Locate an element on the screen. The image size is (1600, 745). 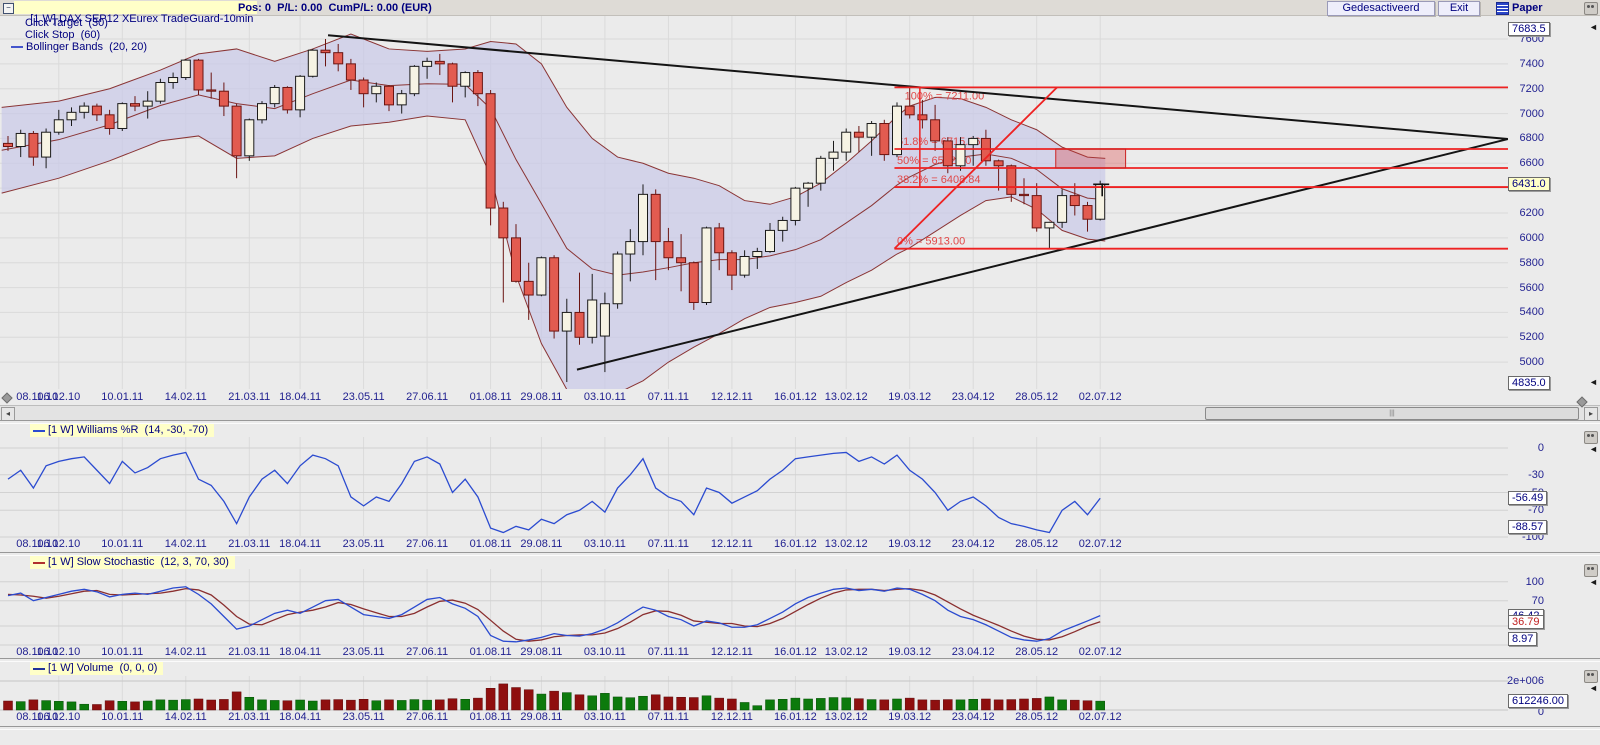
axis-tick-label: 6000 is located at coordinates (1531, 237).